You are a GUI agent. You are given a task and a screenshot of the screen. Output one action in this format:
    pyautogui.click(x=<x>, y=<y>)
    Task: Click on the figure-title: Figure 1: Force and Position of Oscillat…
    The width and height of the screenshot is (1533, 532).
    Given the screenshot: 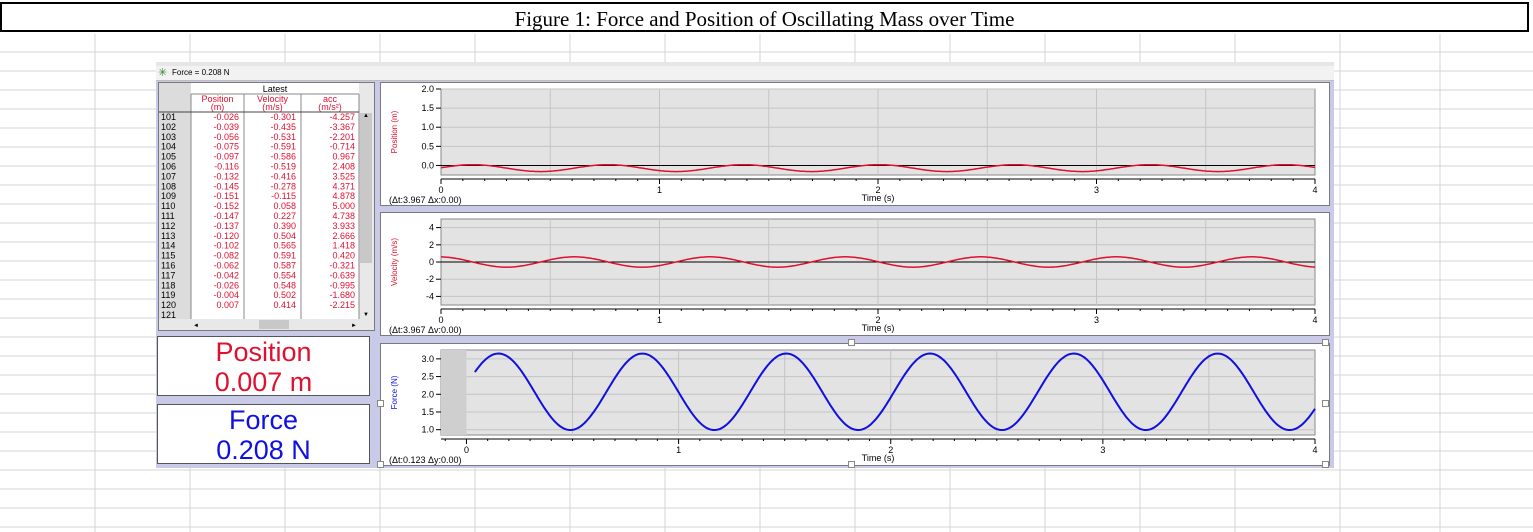 What is the action you would take?
    pyautogui.click(x=764, y=17)
    